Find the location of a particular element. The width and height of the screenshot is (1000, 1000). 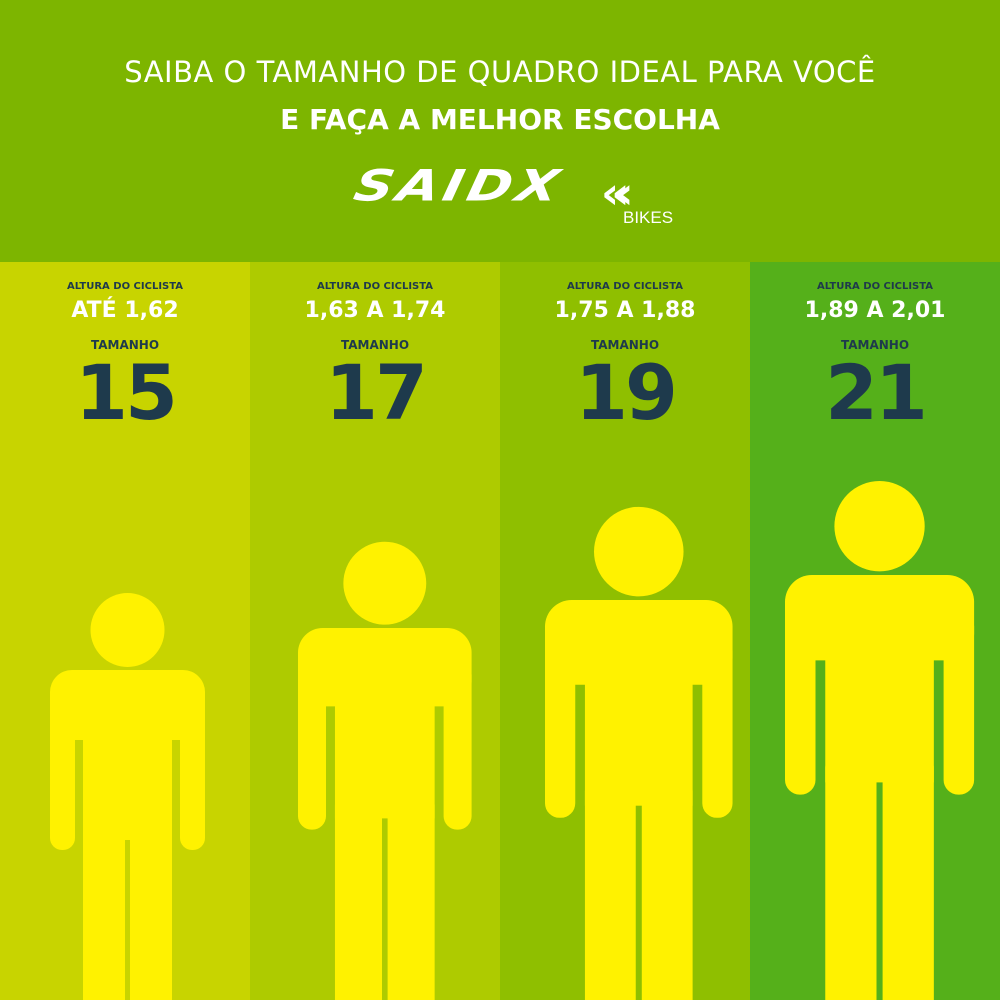

logo-sub: BIKES is located at coordinates (648, 217).